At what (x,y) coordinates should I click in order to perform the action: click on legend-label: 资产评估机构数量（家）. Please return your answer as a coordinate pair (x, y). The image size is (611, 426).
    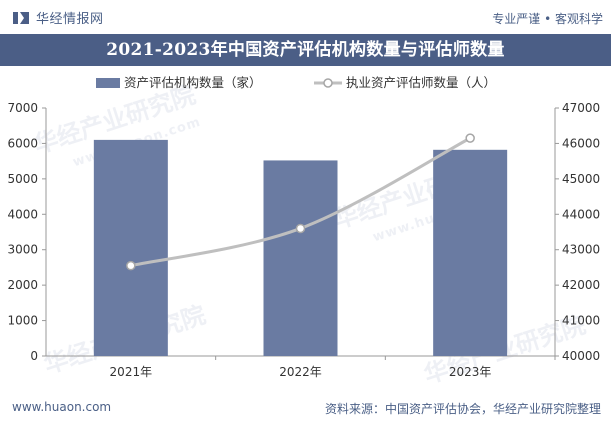
    Looking at the image, I should click on (193, 82).